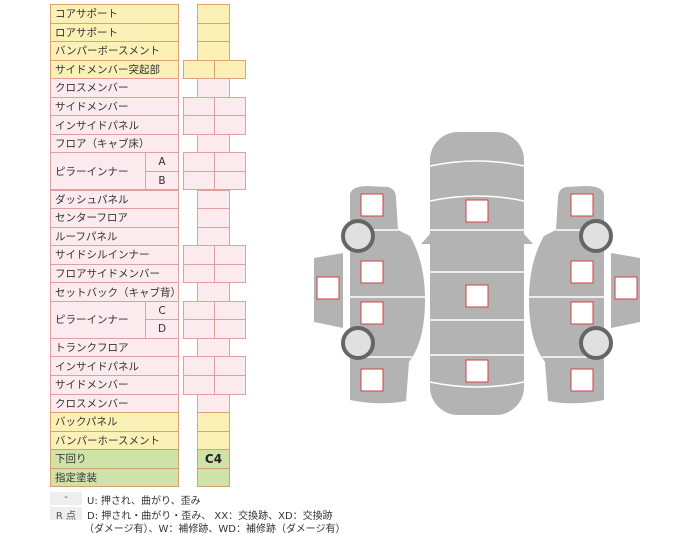 Image resolution: width=692 pixels, height=535 pixels. What do you see at coordinates (114, 440) in the screenshot?
I see `row-label: バンパーホースメント` at bounding box center [114, 440].